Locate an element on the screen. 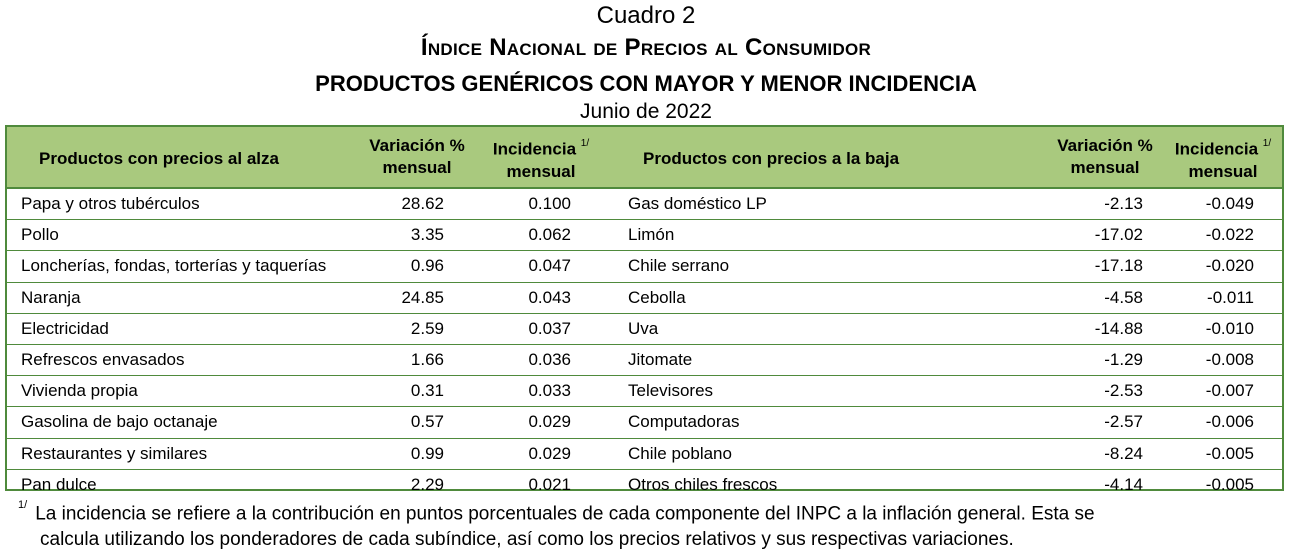 This screenshot has width=1292, height=555. down-product-name: Gas doméstico LP is located at coordinates (697, 203).